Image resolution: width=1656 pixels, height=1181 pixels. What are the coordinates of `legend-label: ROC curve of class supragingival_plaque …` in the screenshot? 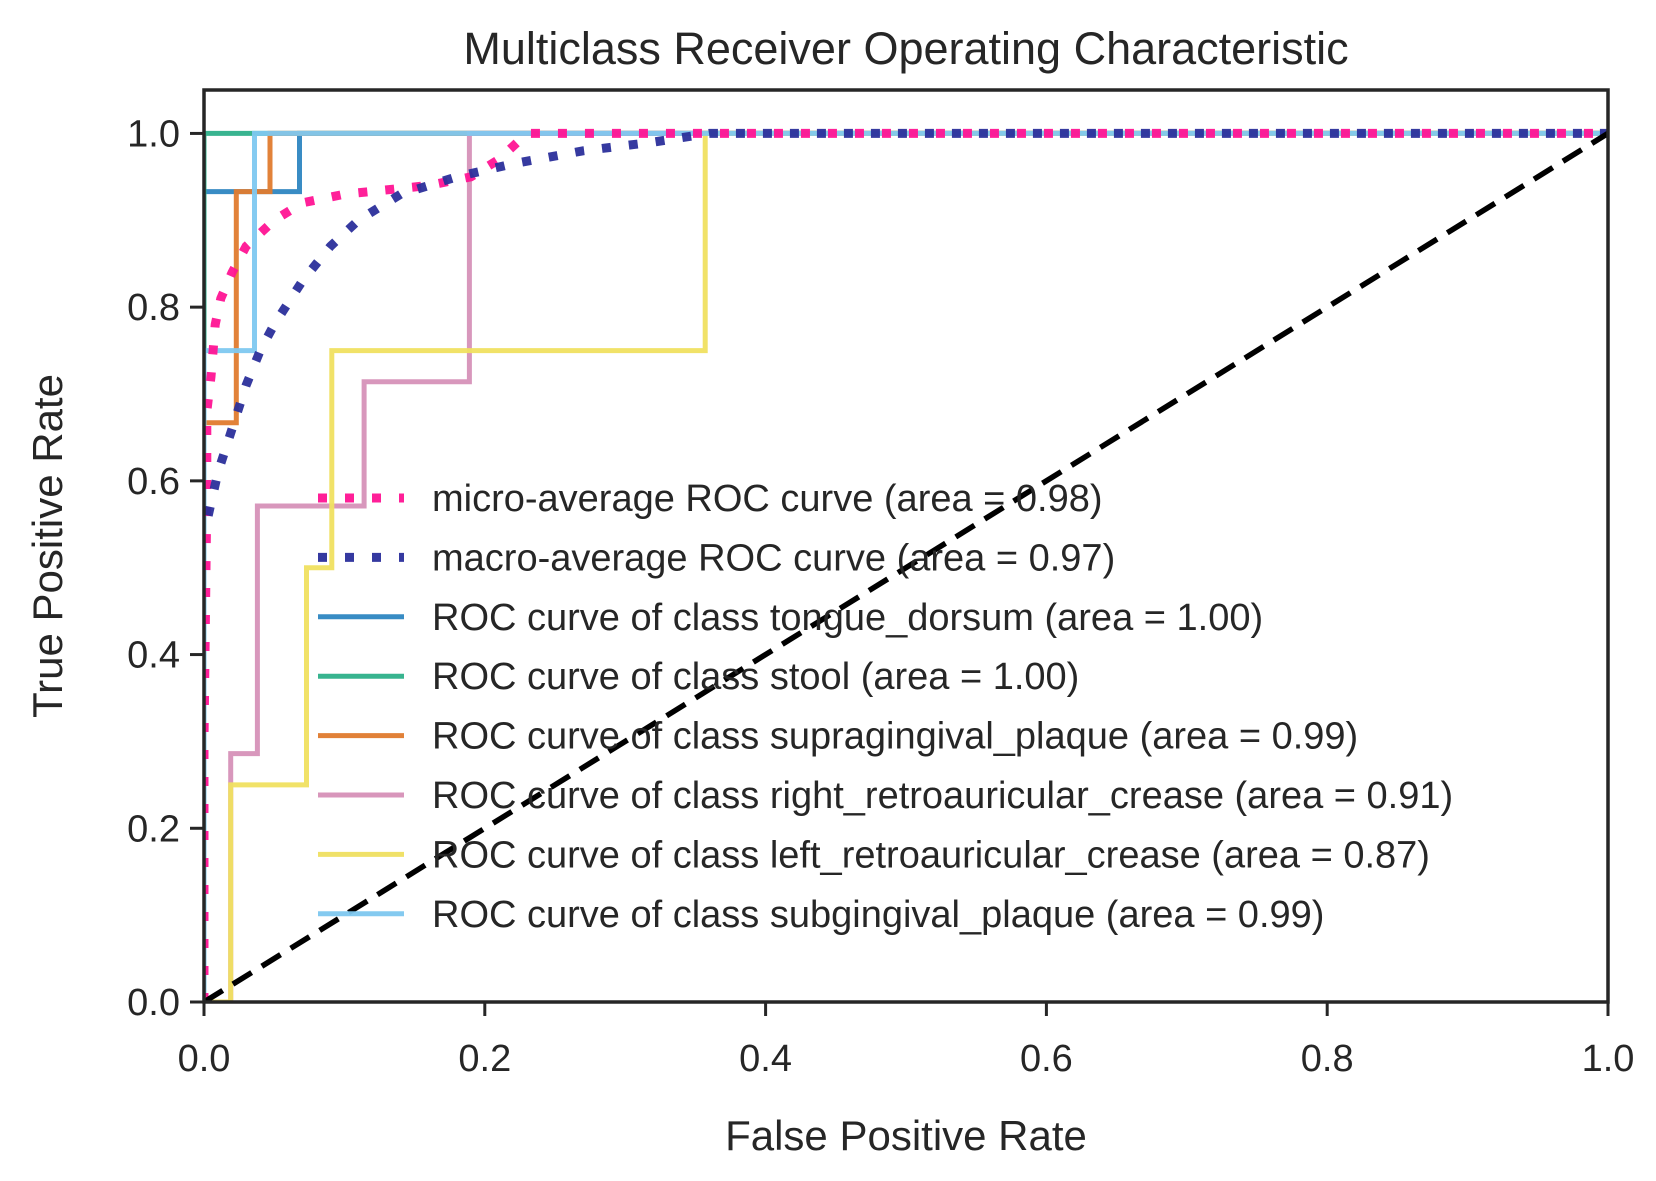 It's located at (895, 737).